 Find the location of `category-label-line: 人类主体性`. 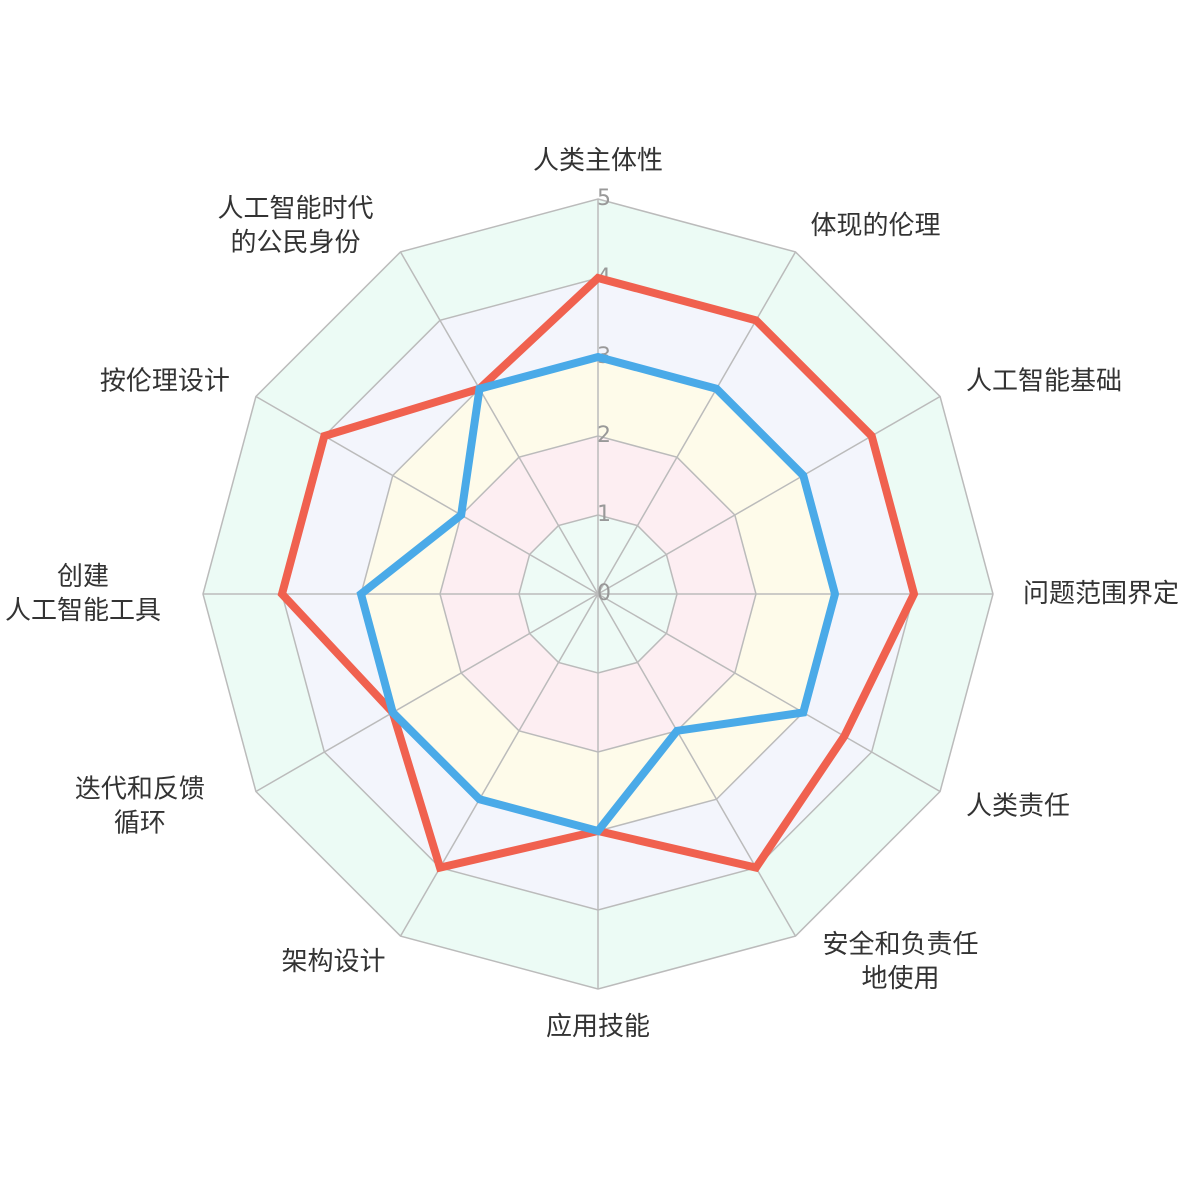

category-label-line: 人类主体性 is located at coordinates (598, 161).